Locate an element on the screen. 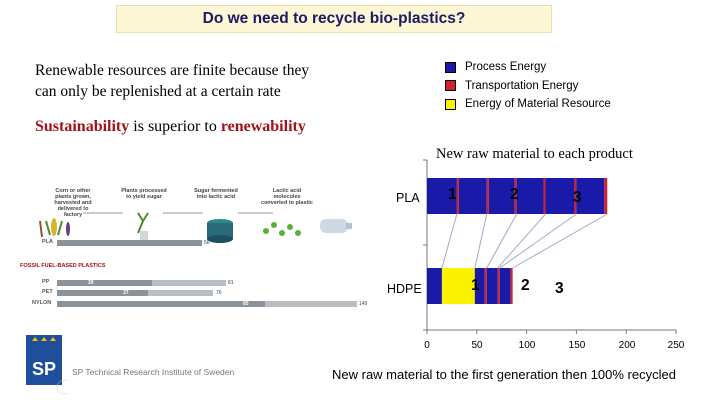 The width and height of the screenshot is (720, 405). x-tick-0: 0 is located at coordinates (427, 345).